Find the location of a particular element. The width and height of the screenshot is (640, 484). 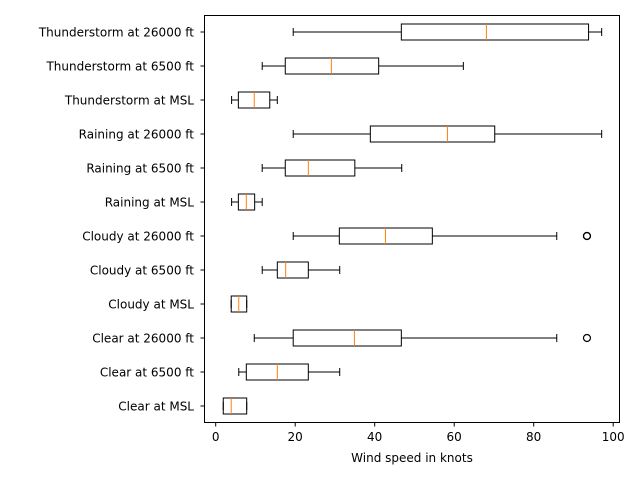

y-tick-label: Raining at 6500 ft is located at coordinates (140, 169).